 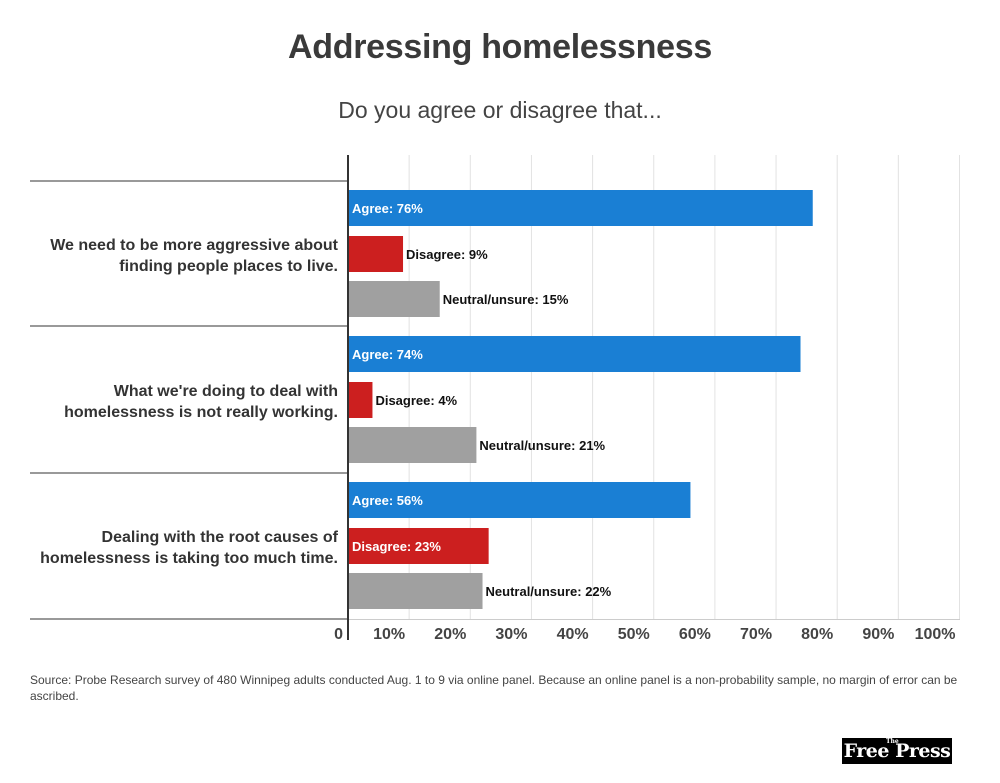 I want to click on data-label: Agree: 76%, so click(x=387, y=208).